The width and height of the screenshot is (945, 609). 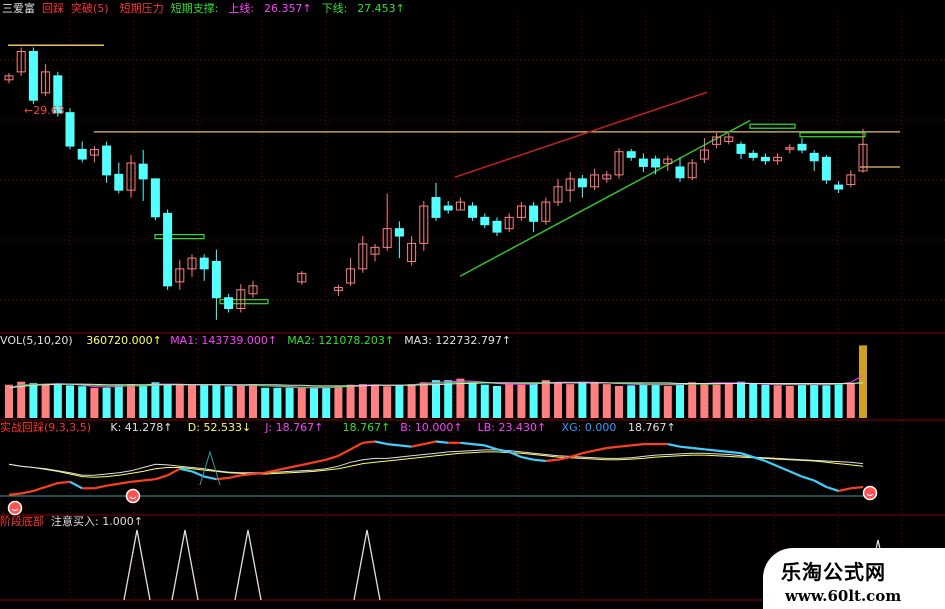 I want to click on kdj-k-line, so click(x=436, y=462).